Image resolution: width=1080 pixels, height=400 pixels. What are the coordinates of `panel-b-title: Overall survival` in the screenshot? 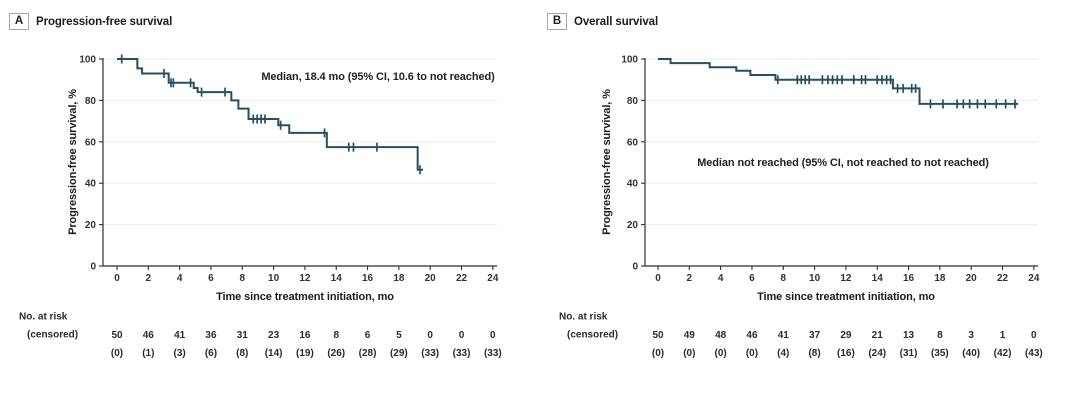 It's located at (616, 21).